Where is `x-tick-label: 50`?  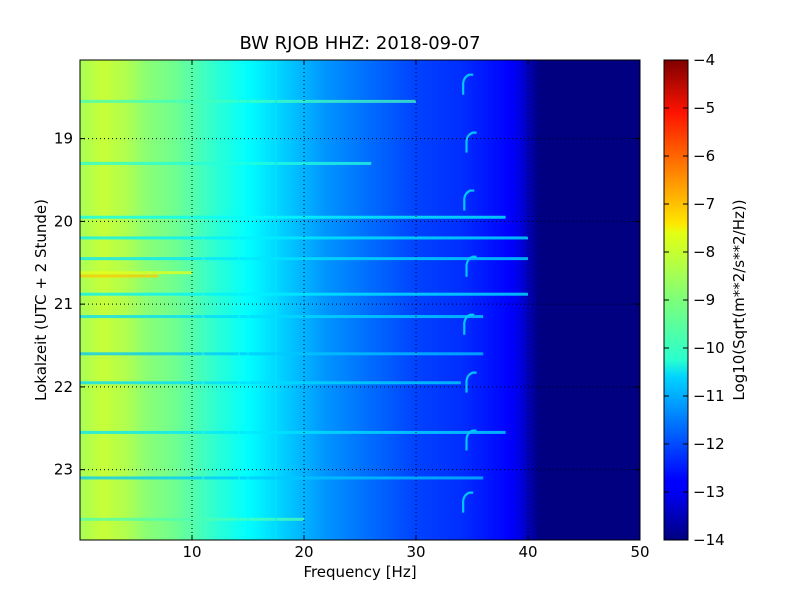 x-tick-label: 50 is located at coordinates (639, 552).